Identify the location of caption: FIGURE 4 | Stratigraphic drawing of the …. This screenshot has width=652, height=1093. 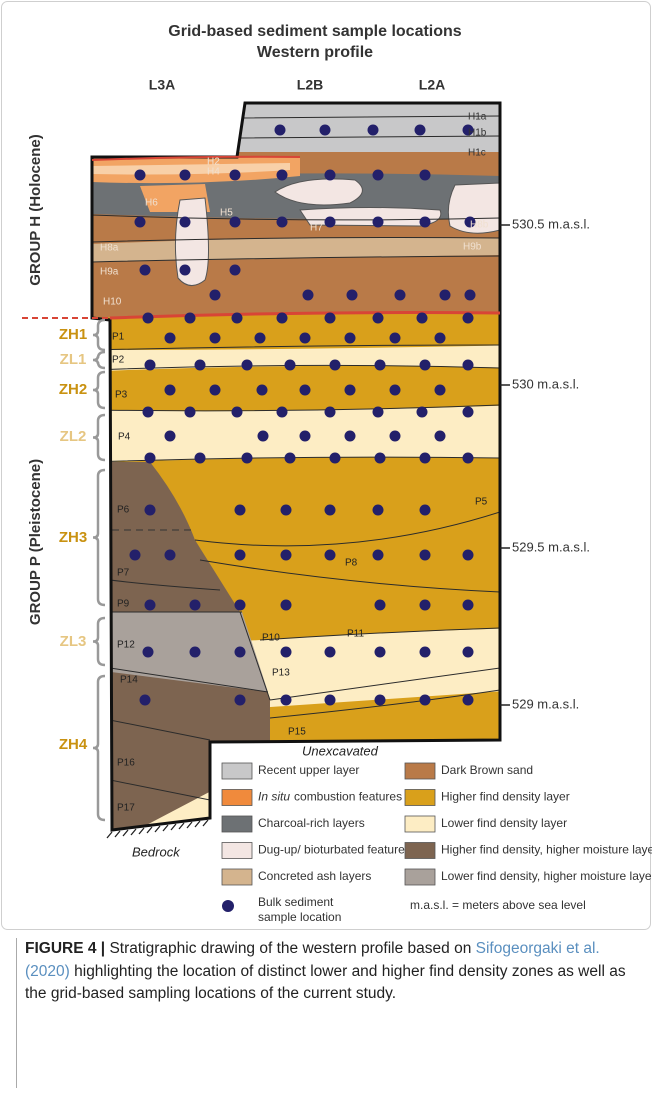
(324, 1013).